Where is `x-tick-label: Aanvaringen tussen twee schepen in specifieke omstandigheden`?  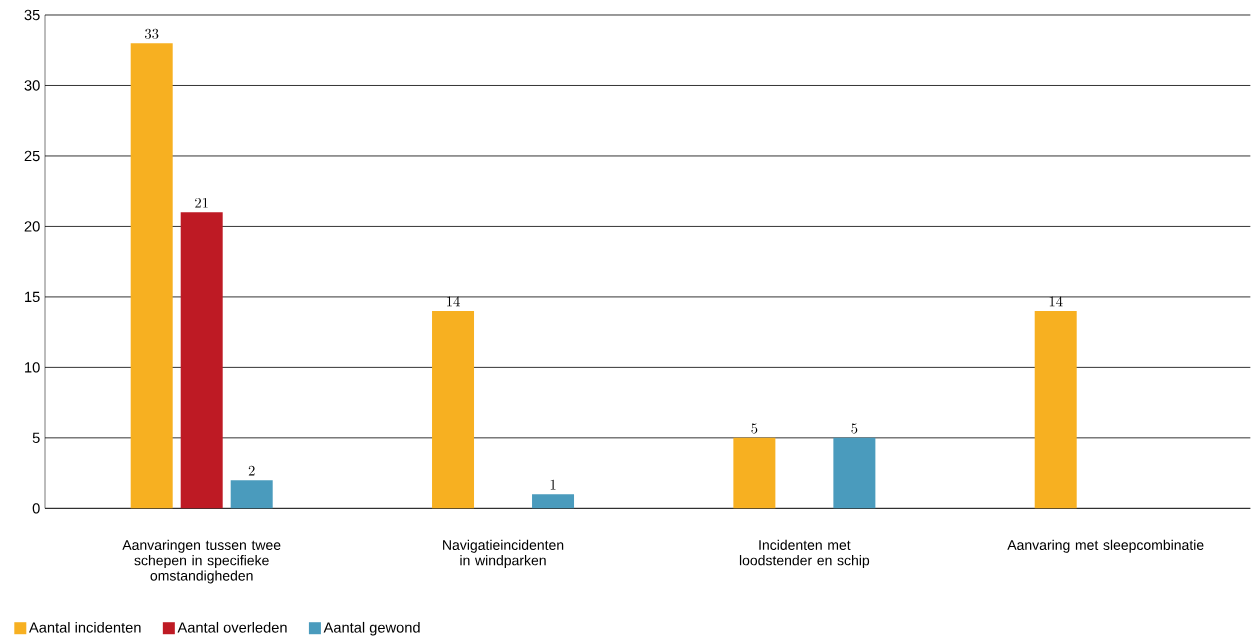
x-tick-label: Aanvaringen tussen twee schepen in specifieke omstandigheden is located at coordinates (201, 561).